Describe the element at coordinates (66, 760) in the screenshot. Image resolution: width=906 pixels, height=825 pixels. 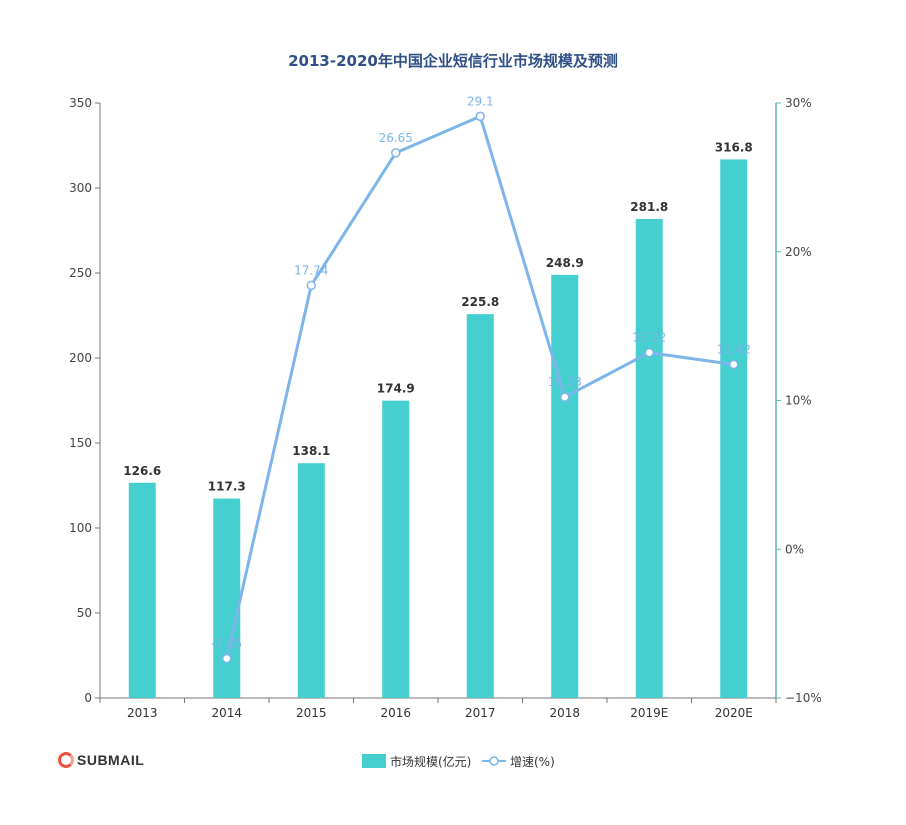
I see `brand-mark-icon` at that location.